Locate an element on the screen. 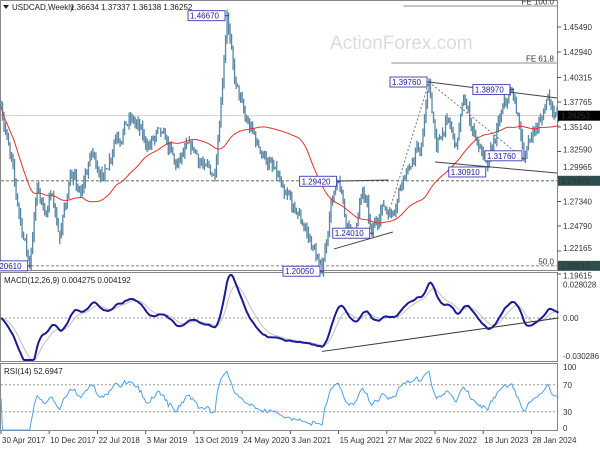 This screenshot has width=600, height=455. pivot-label: 1.20610 is located at coordinates (11, 266).